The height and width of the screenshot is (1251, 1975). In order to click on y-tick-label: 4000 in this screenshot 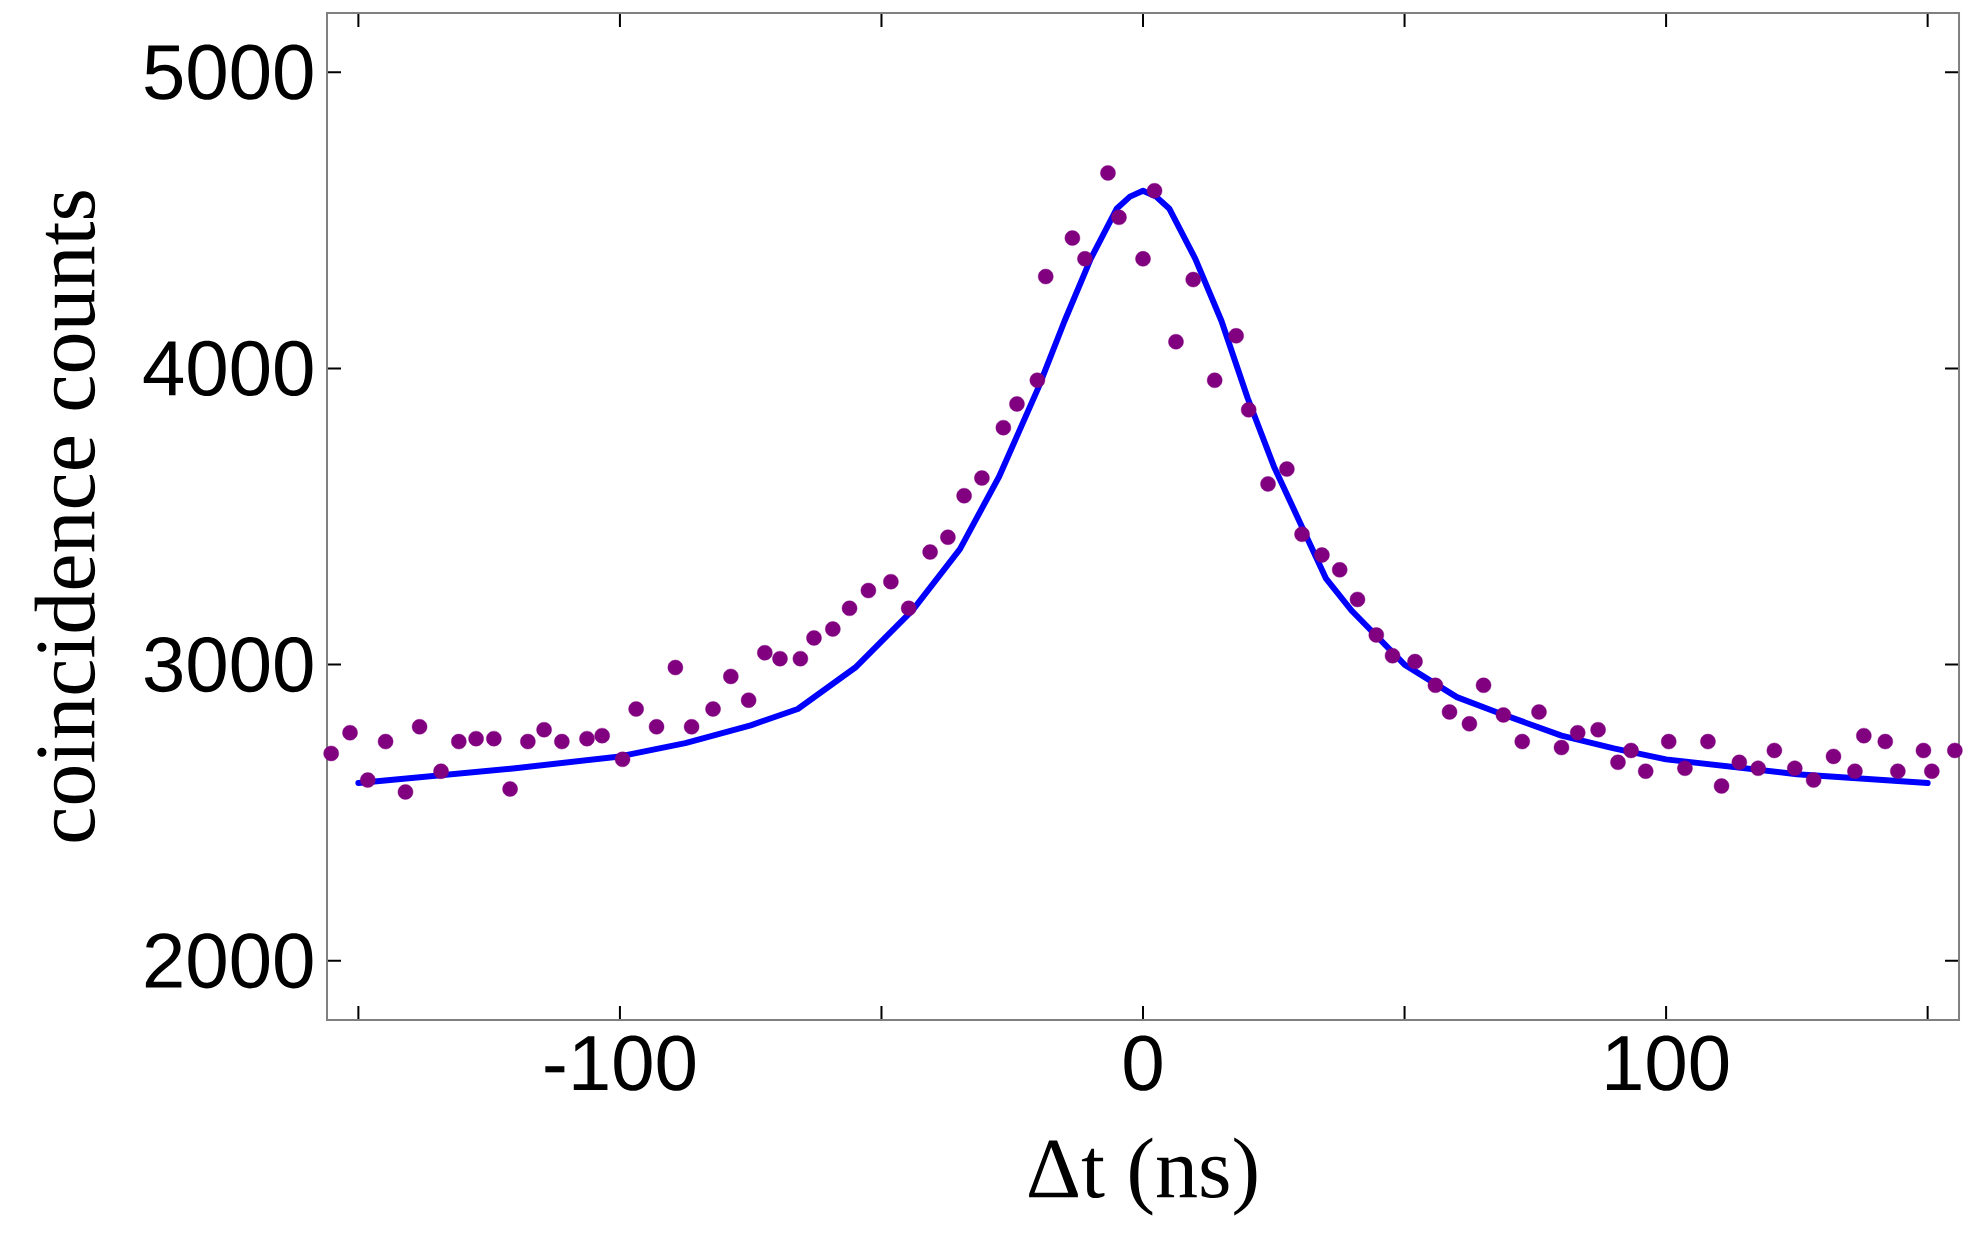, I will do `click(228, 368)`.